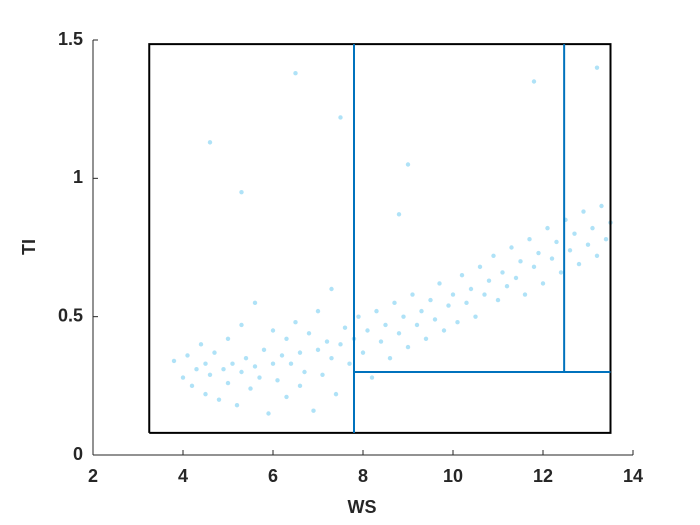 This screenshot has height=525, width=700. What do you see at coordinates (70, 39) in the screenshot?
I see `y-tick-label: 1.5` at bounding box center [70, 39].